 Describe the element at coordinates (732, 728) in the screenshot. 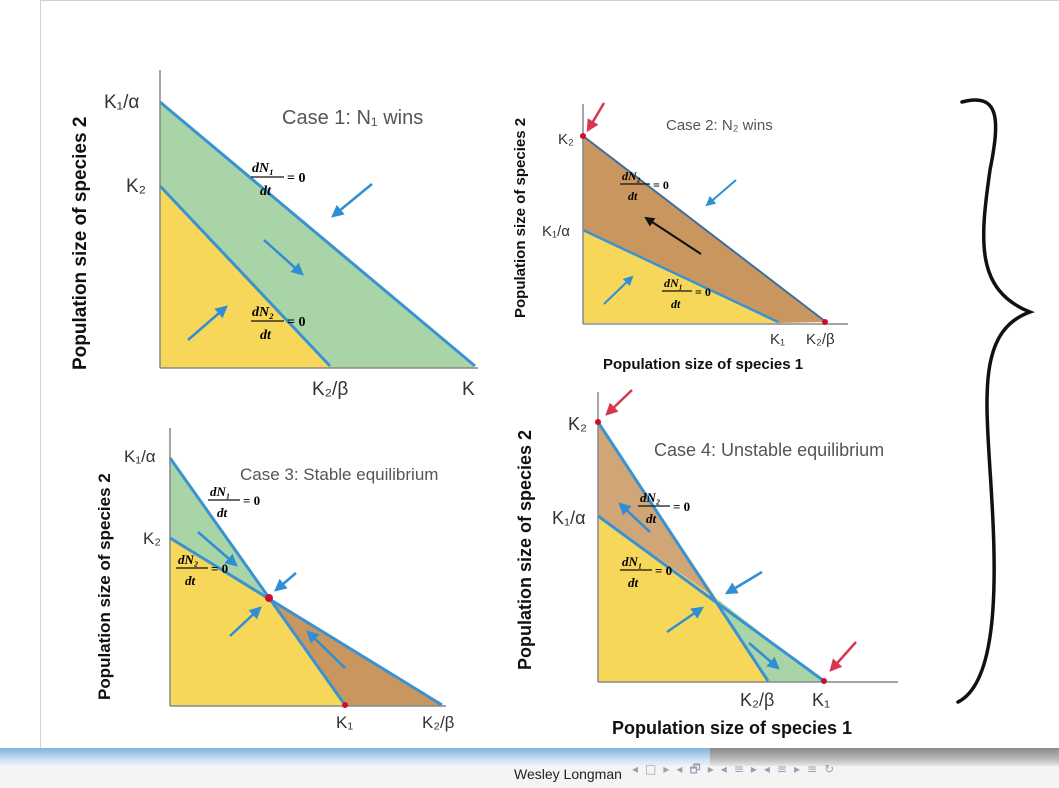

I see `case4-x-label: Population size of species 1` at that location.